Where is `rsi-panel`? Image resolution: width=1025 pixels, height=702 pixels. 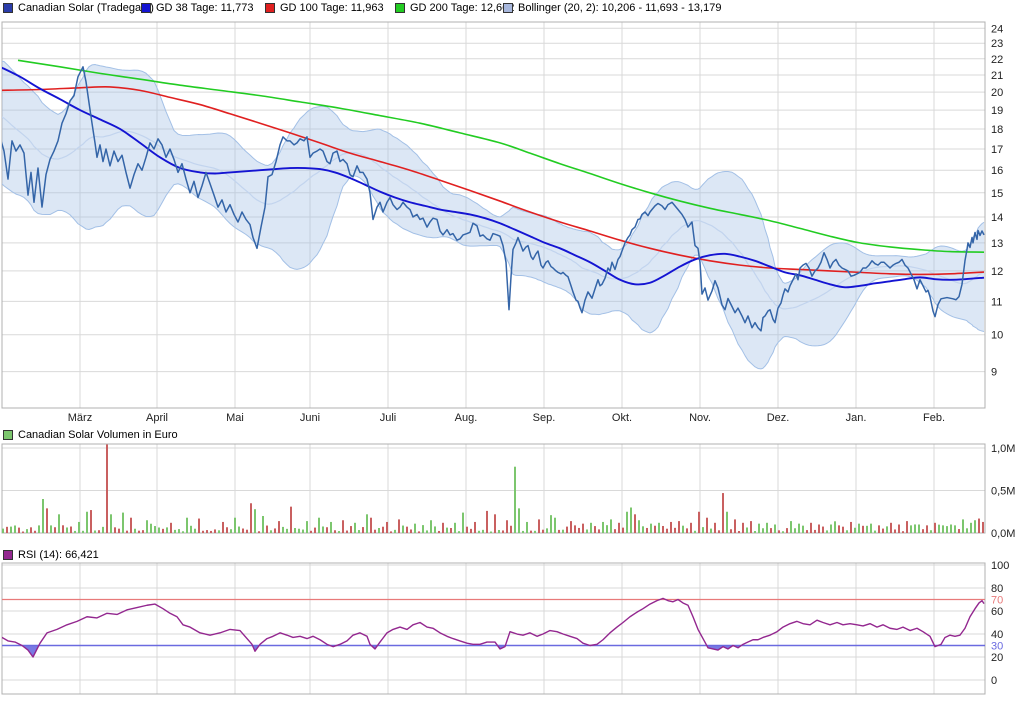
rsi-panel is located at coordinates (492, 627).